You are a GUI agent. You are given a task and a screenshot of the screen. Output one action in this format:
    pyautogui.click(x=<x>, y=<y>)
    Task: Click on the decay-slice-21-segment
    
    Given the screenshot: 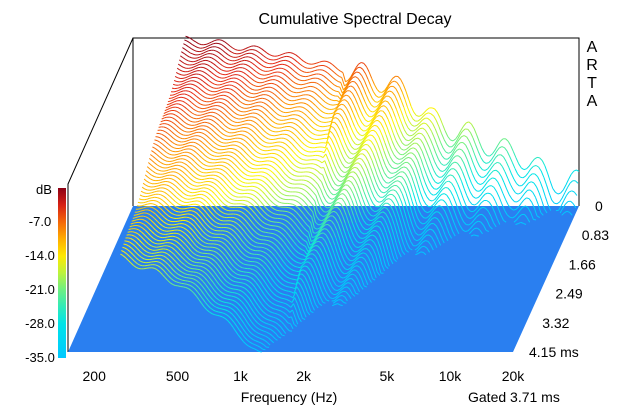 What is the action you would take?
    pyautogui.click(x=217, y=124)
    